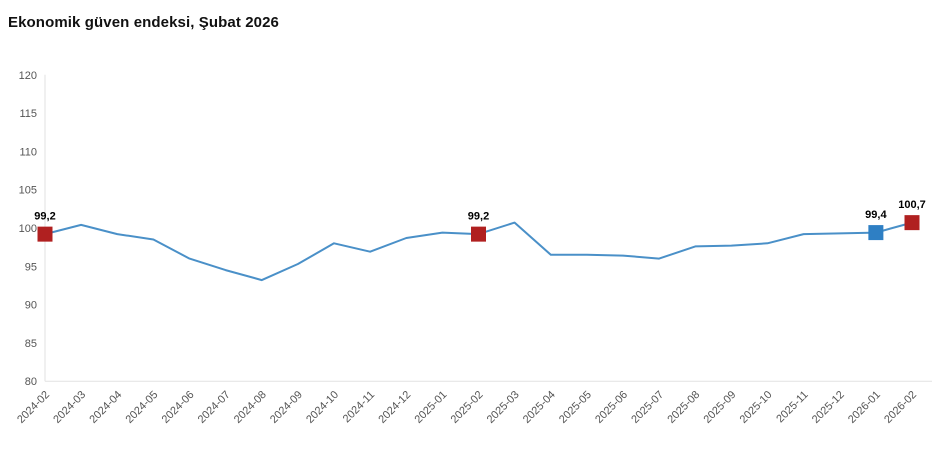 The height and width of the screenshot is (462, 944). I want to click on x-axis-tick-label: 2025-05, so click(575, 407).